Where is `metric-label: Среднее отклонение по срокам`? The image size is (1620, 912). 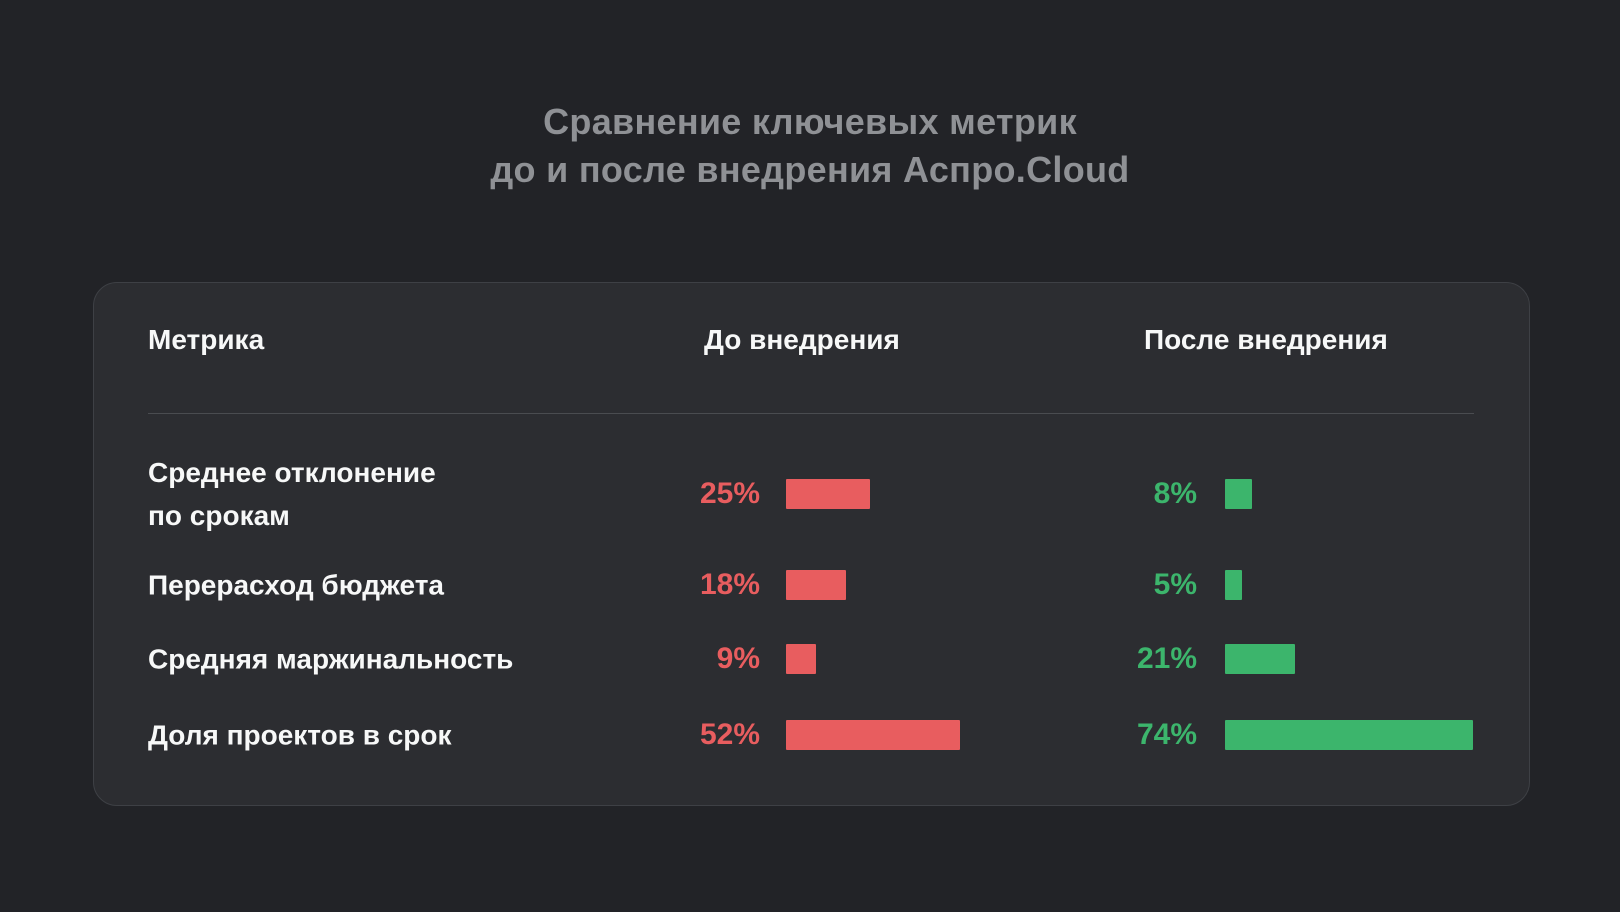
metric-label: Среднее отклонение по срокам is located at coordinates (292, 494).